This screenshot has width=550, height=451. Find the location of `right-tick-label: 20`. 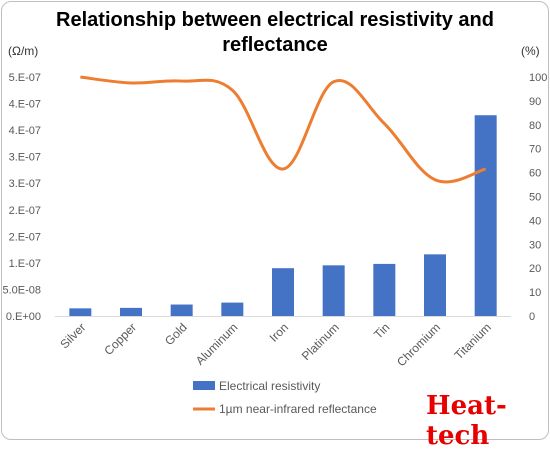

right-tick-label: 20 is located at coordinates (535, 269).